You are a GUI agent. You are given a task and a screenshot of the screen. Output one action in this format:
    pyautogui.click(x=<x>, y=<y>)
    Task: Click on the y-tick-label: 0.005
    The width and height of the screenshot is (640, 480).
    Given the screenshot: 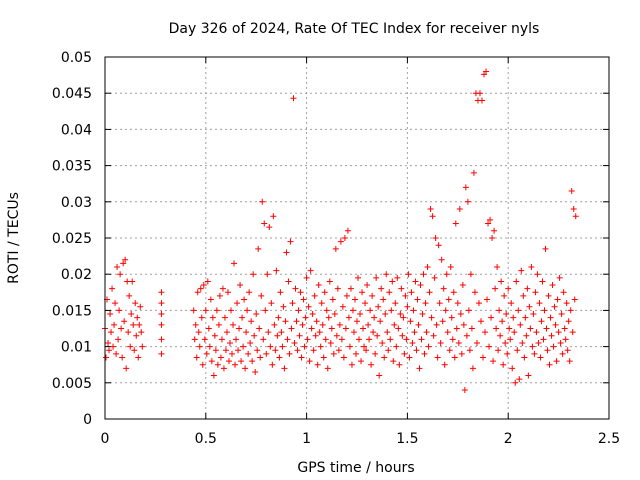 What is the action you would take?
    pyautogui.click(x=72, y=384)
    